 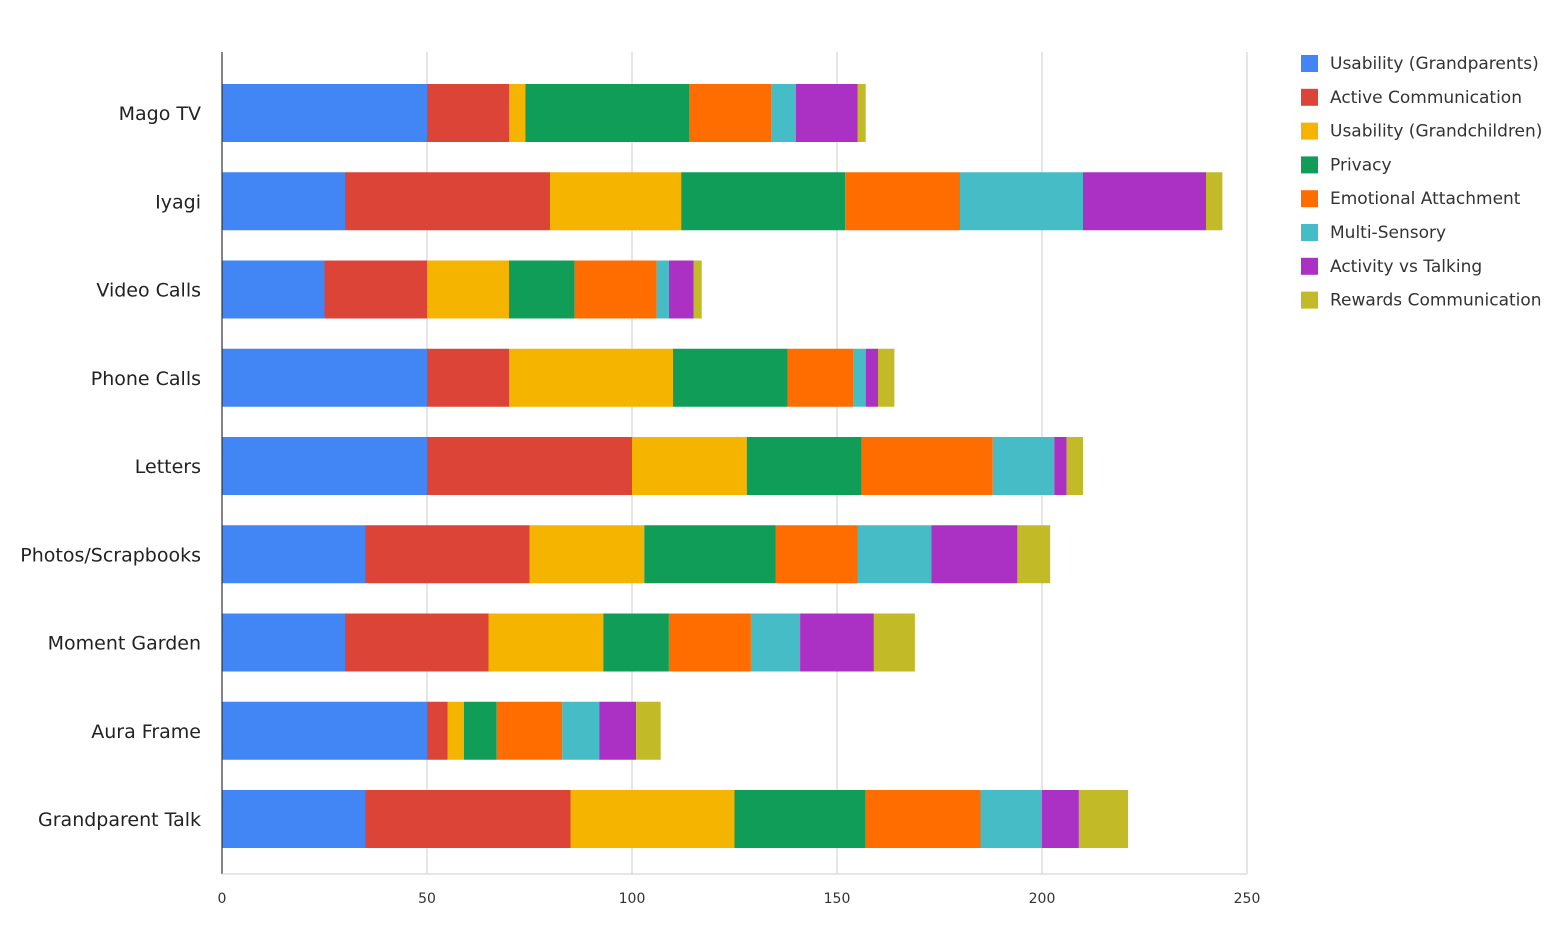 What do you see at coordinates (468, 819) in the screenshot?
I see `bar-grandparent-talk-active-communication` at bounding box center [468, 819].